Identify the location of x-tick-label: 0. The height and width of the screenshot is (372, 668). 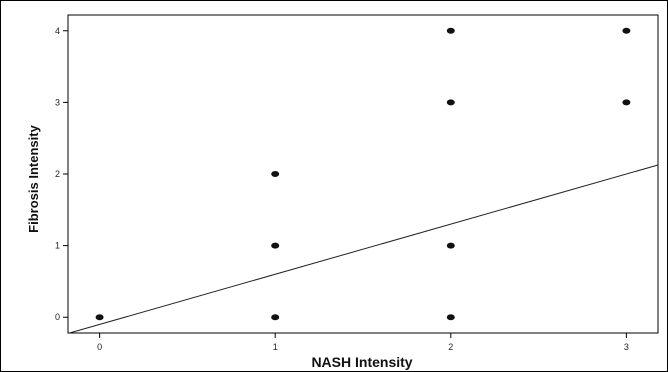
(99, 347).